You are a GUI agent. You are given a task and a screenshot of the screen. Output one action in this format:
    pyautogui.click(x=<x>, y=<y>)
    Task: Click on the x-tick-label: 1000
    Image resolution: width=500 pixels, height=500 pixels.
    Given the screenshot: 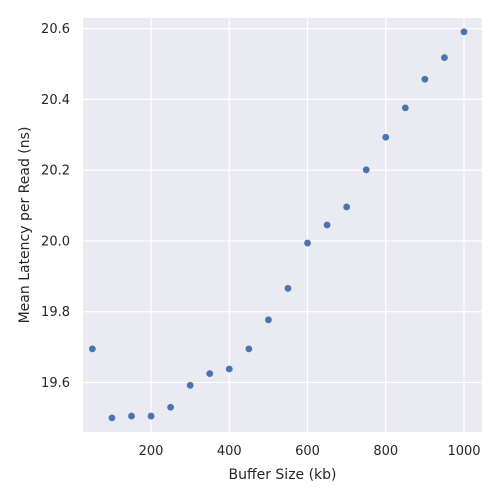 What is the action you would take?
    pyautogui.click(x=463, y=451)
    